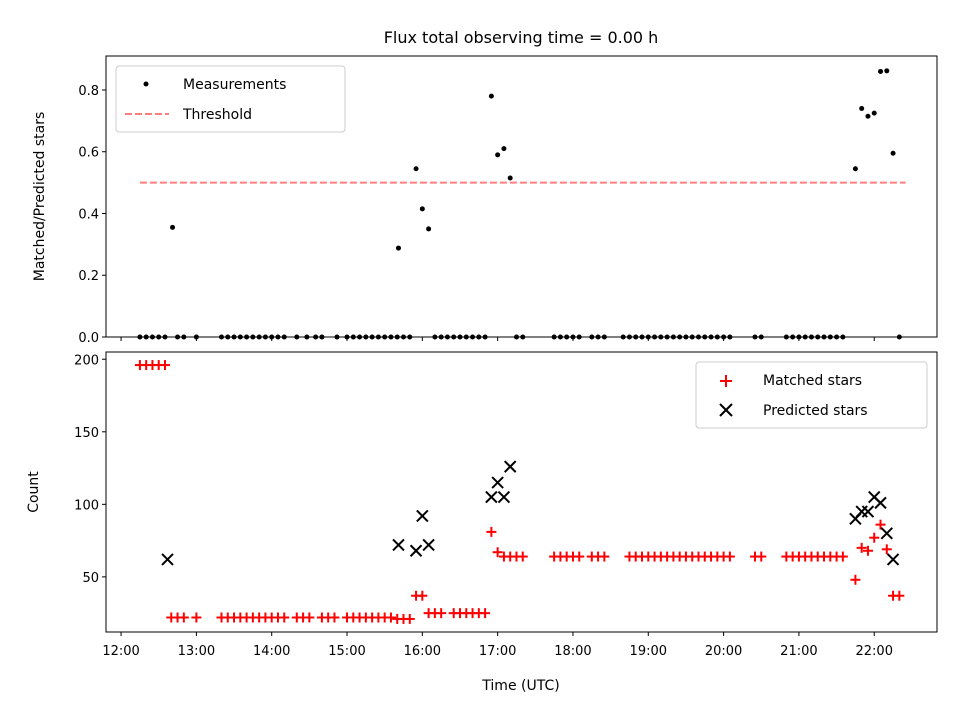  What do you see at coordinates (90, 469) in the screenshot?
I see `bottom-y-axis-ticks: 50 100 150 200` at bounding box center [90, 469].